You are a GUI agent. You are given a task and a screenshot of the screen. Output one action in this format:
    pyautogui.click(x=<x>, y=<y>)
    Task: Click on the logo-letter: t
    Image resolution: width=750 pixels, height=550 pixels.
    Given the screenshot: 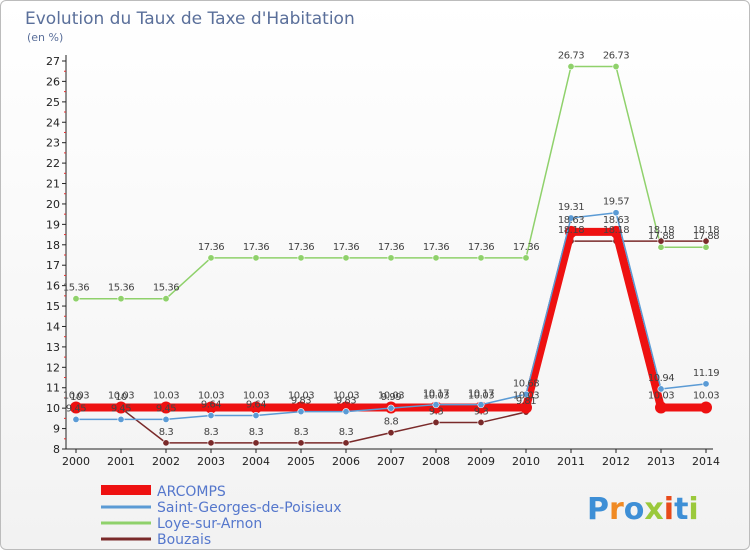 What is the action you would take?
    pyautogui.click(x=681, y=509)
    